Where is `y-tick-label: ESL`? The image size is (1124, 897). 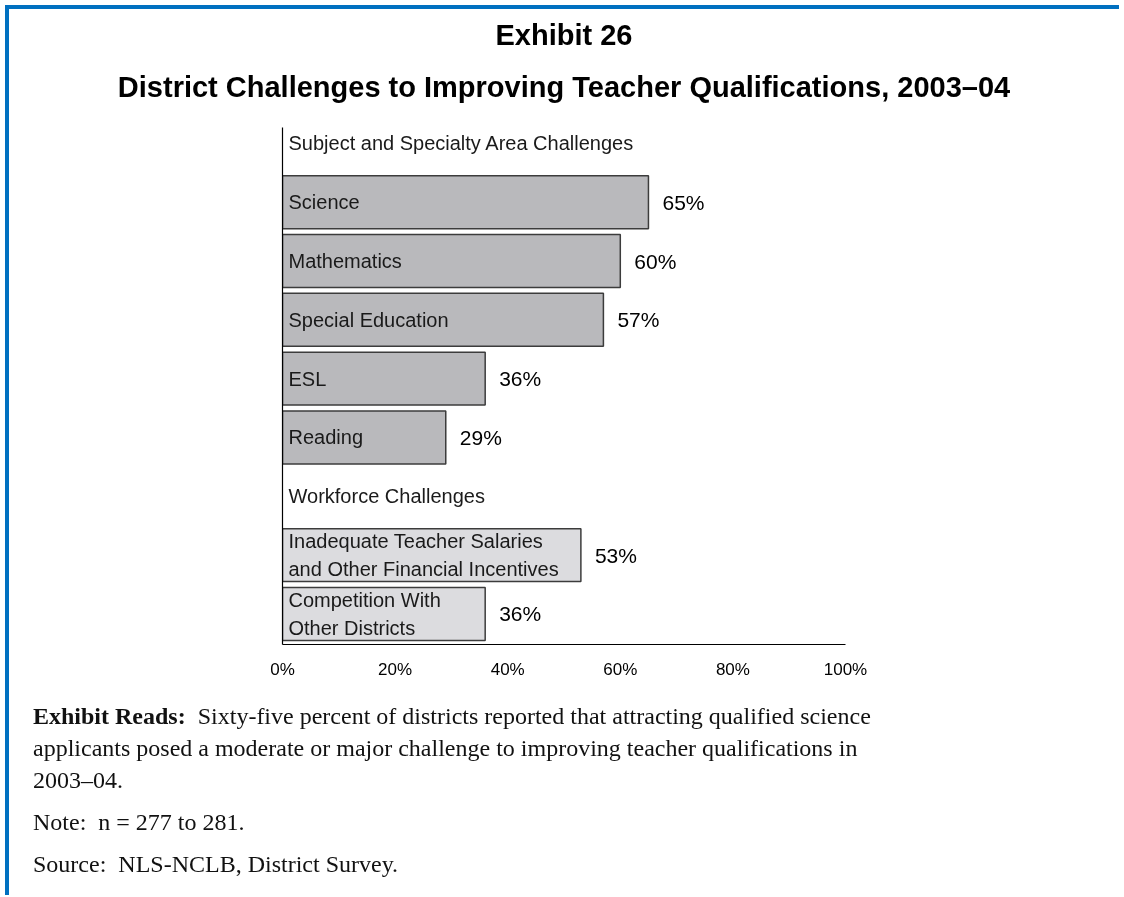 y-tick-label: ESL is located at coordinates (307, 378).